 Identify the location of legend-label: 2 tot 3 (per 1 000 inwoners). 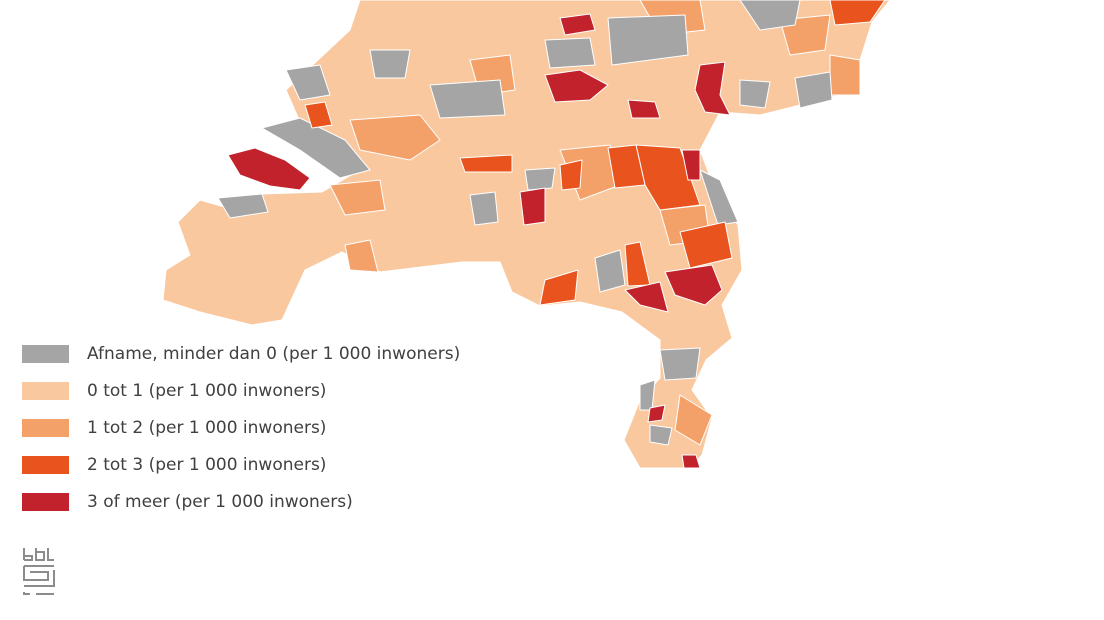
(206, 465).